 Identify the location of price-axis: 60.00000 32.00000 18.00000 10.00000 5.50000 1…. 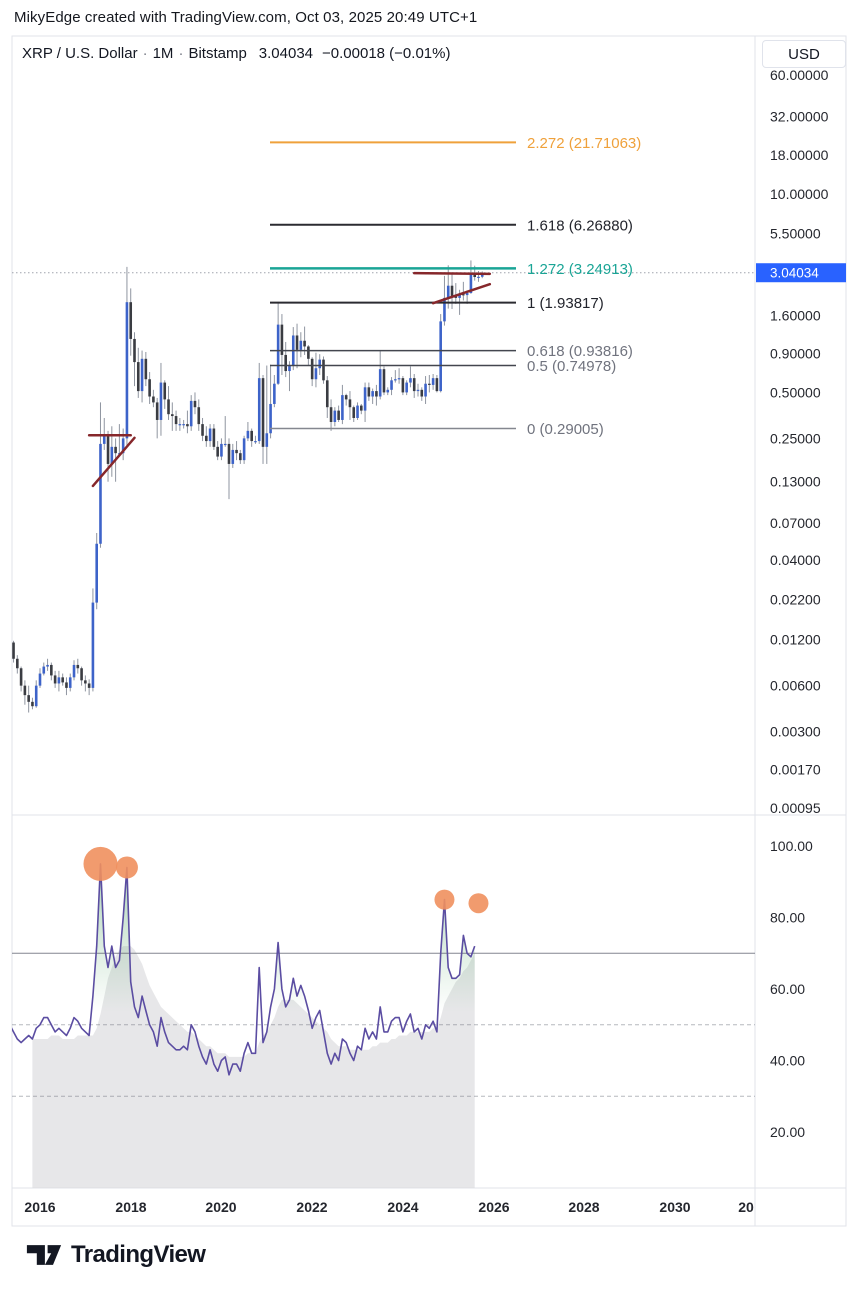
(801, 441).